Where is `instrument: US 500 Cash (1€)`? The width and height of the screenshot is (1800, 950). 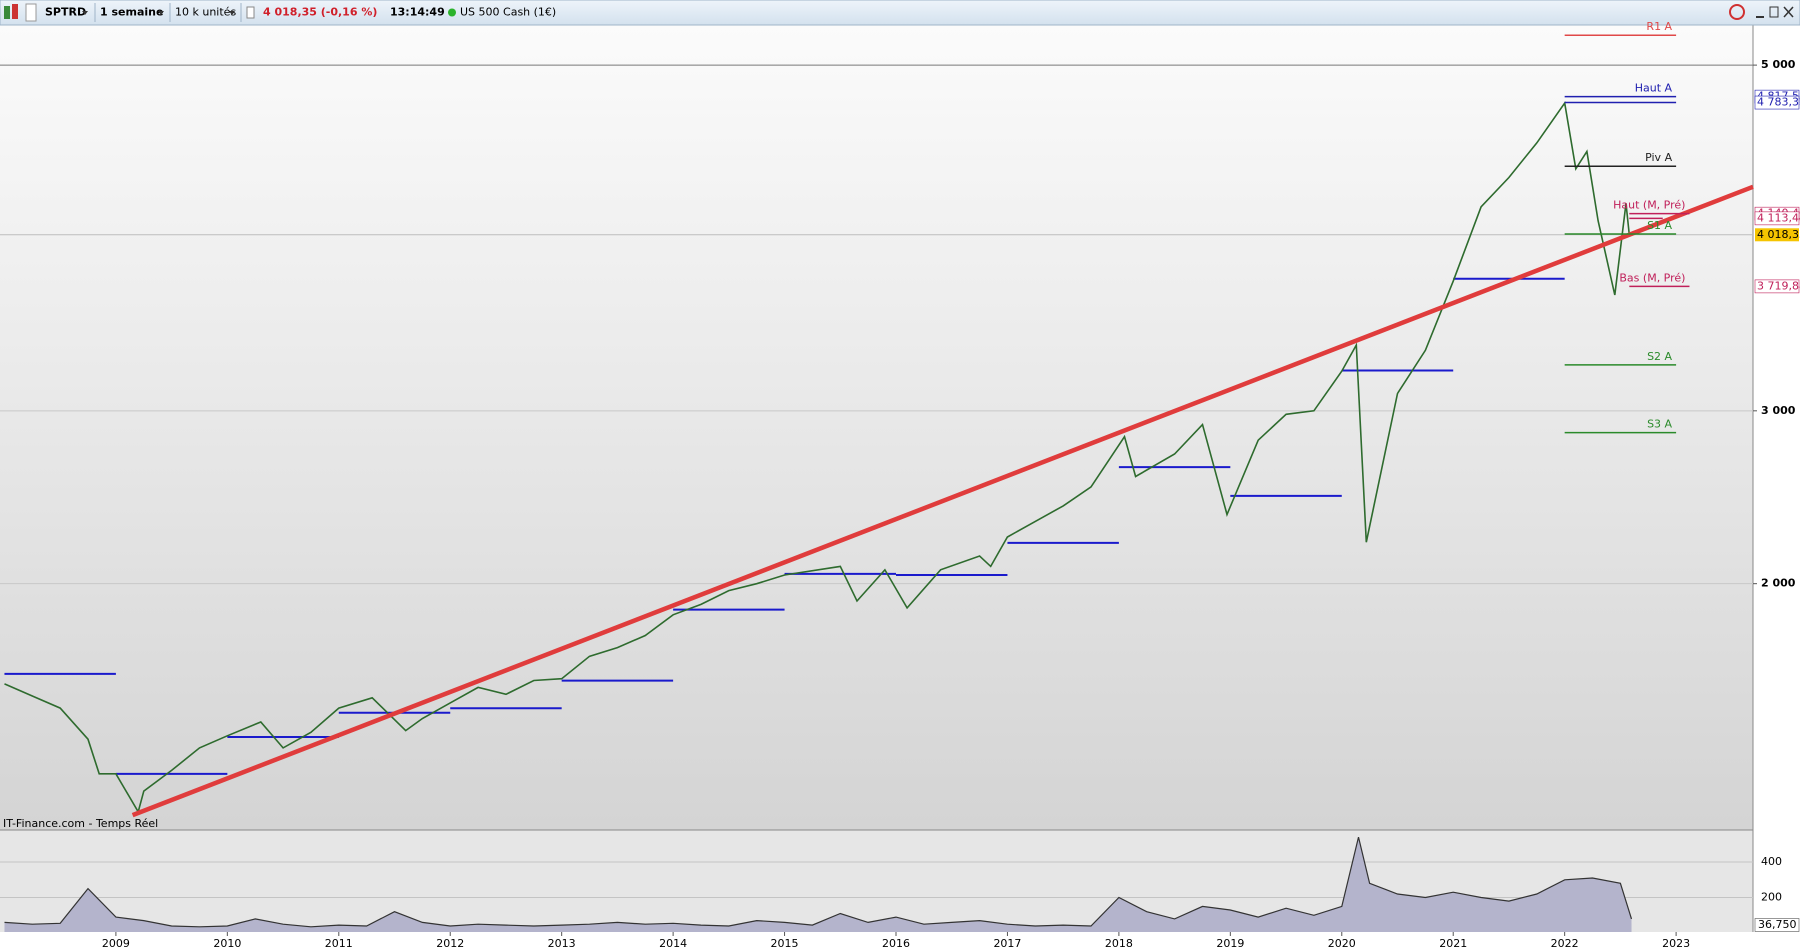
instrument: US 500 Cash (1€) is located at coordinates (508, 12).